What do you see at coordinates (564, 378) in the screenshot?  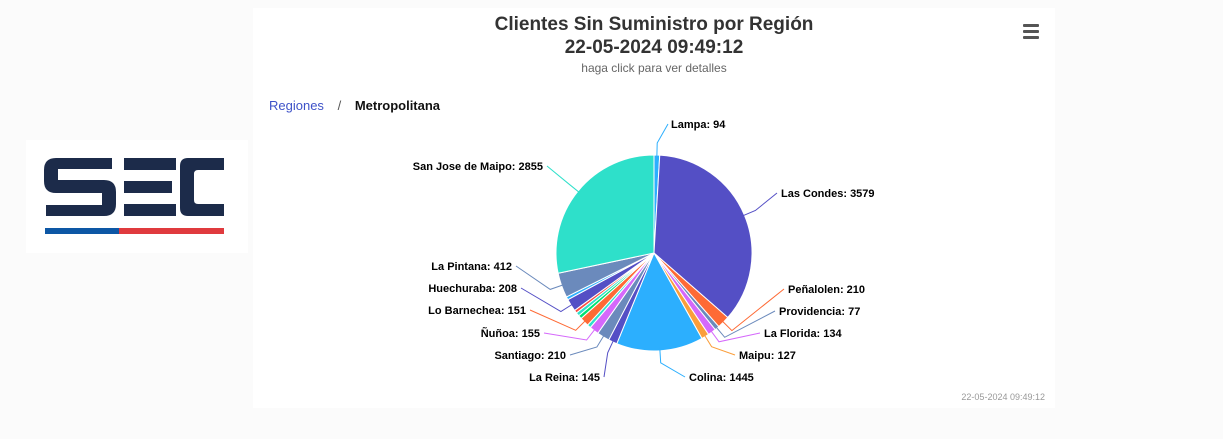 I see `data-label: La Reina: 145` at bounding box center [564, 378].